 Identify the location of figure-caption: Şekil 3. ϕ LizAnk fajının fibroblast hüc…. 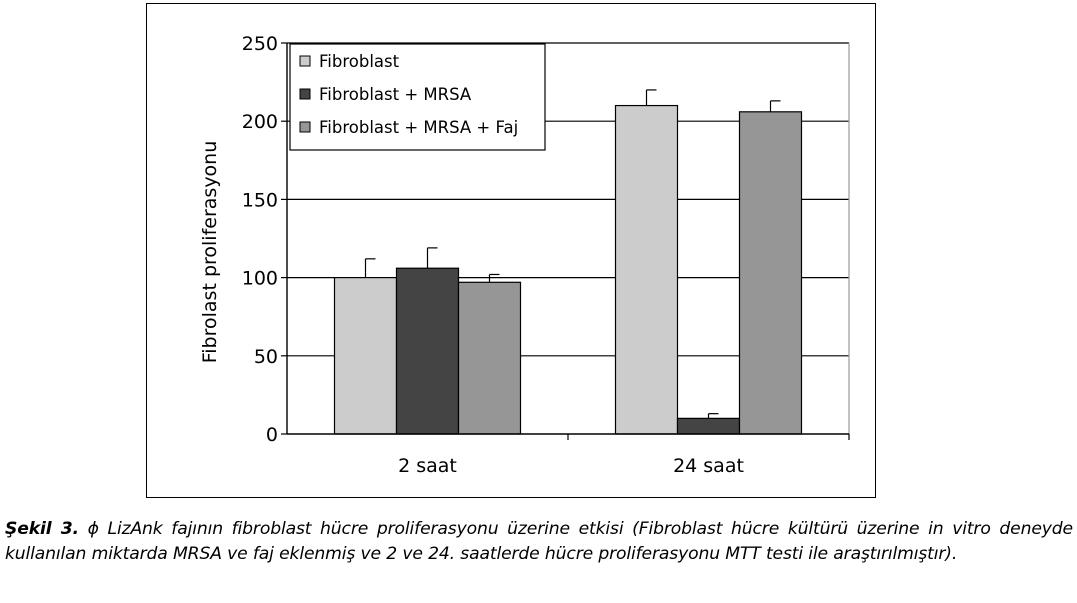
(539, 542).